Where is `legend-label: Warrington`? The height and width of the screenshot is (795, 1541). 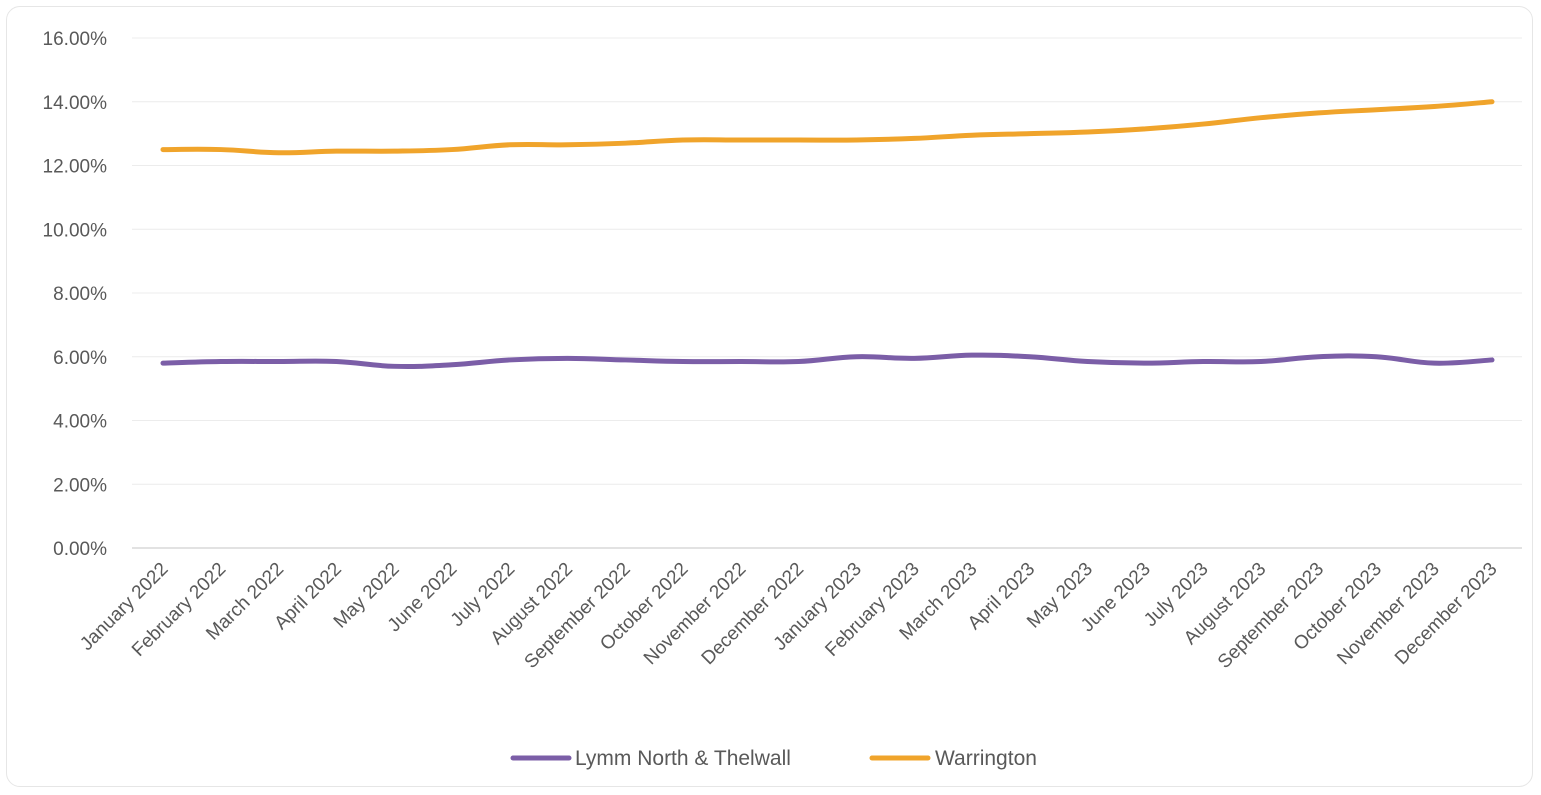
legend-label: Warrington is located at coordinates (986, 758).